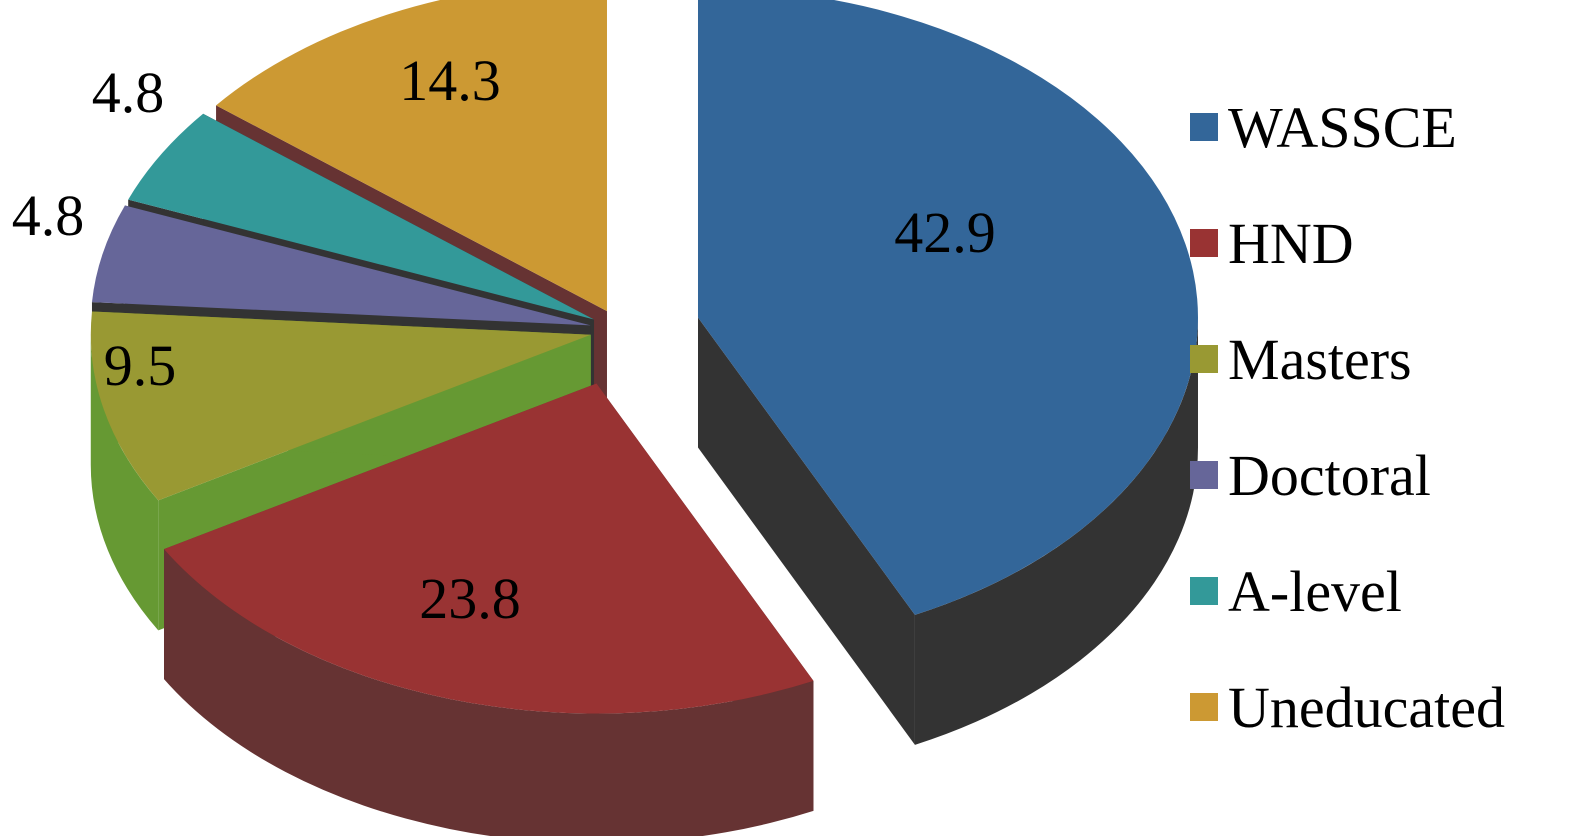  Describe the element at coordinates (1204, 359) in the screenshot. I see `legend-swatch-masters` at that location.